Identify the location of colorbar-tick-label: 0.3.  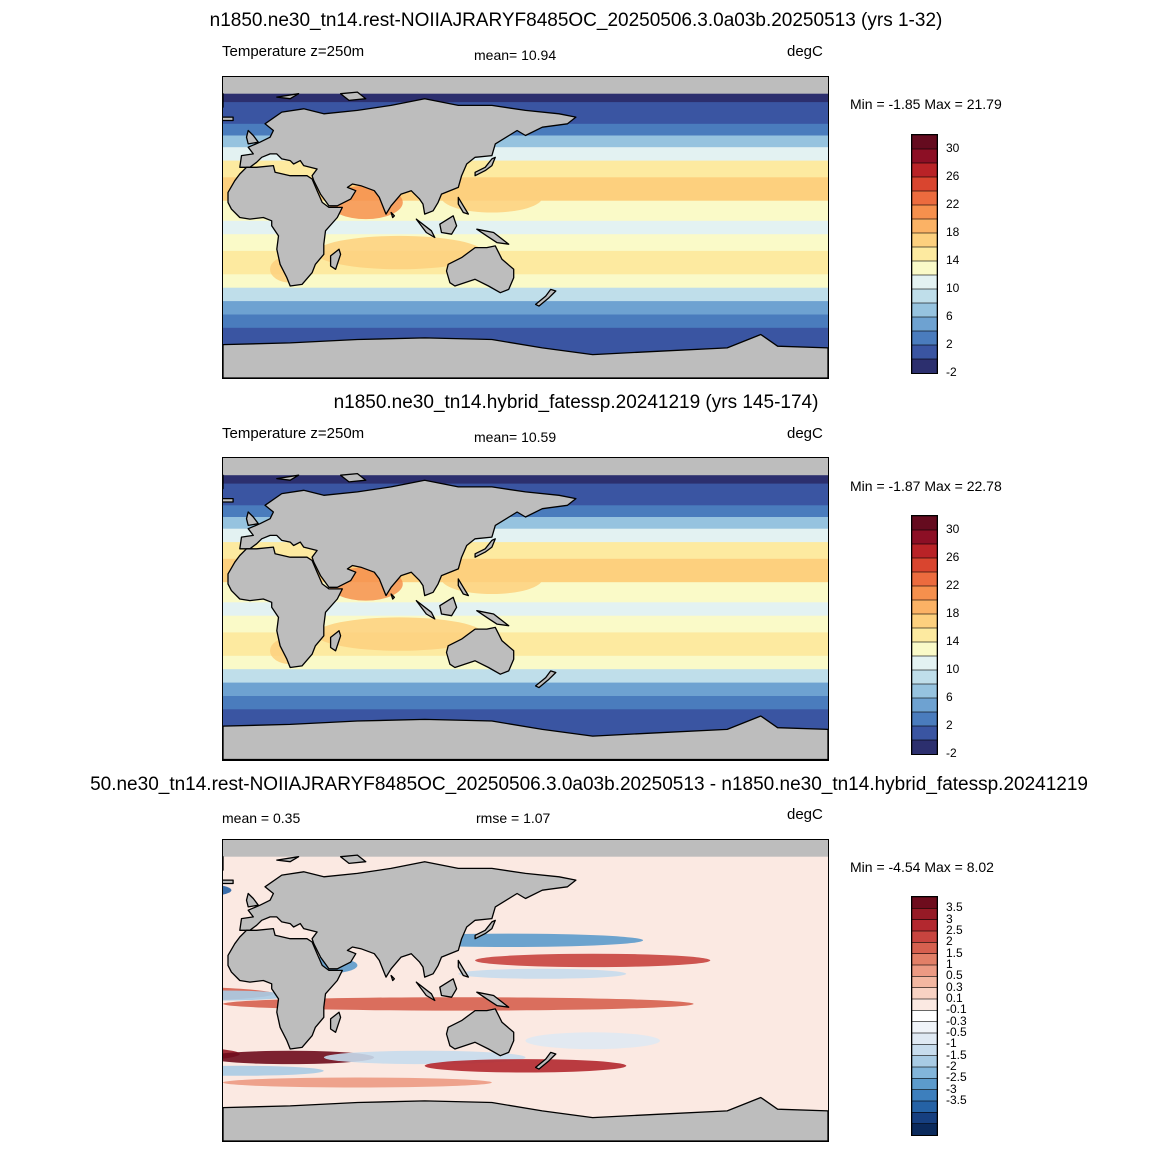
(954, 986).